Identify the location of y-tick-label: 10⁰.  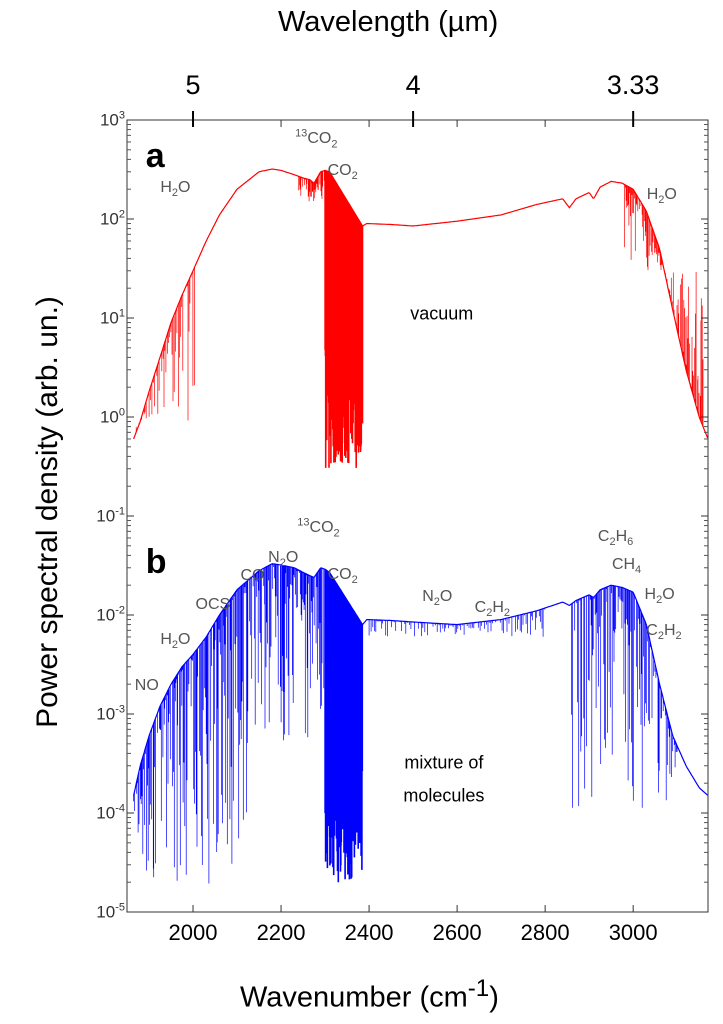
(112, 416).